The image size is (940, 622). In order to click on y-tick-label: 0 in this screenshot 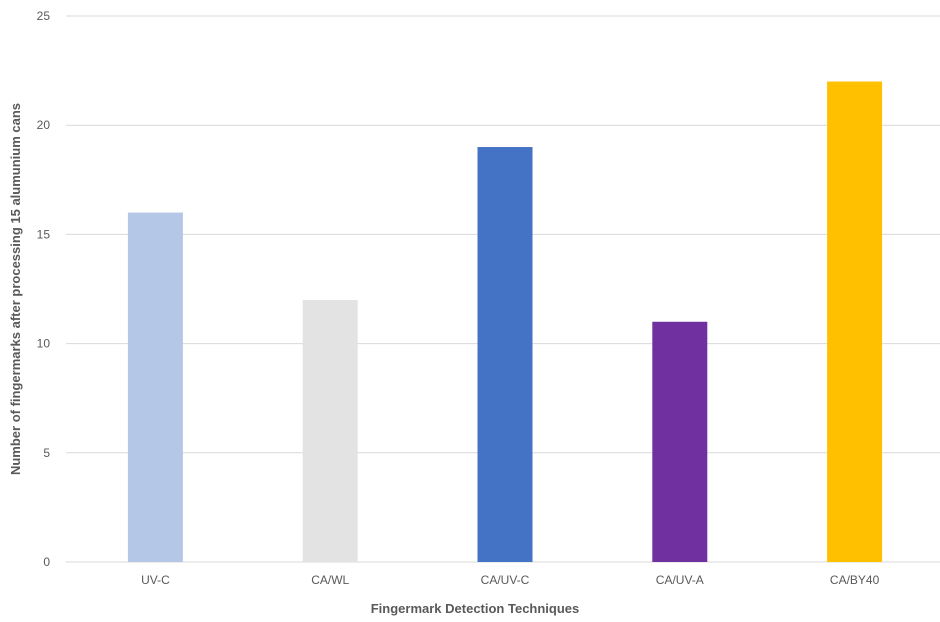, I will do `click(46, 562)`.